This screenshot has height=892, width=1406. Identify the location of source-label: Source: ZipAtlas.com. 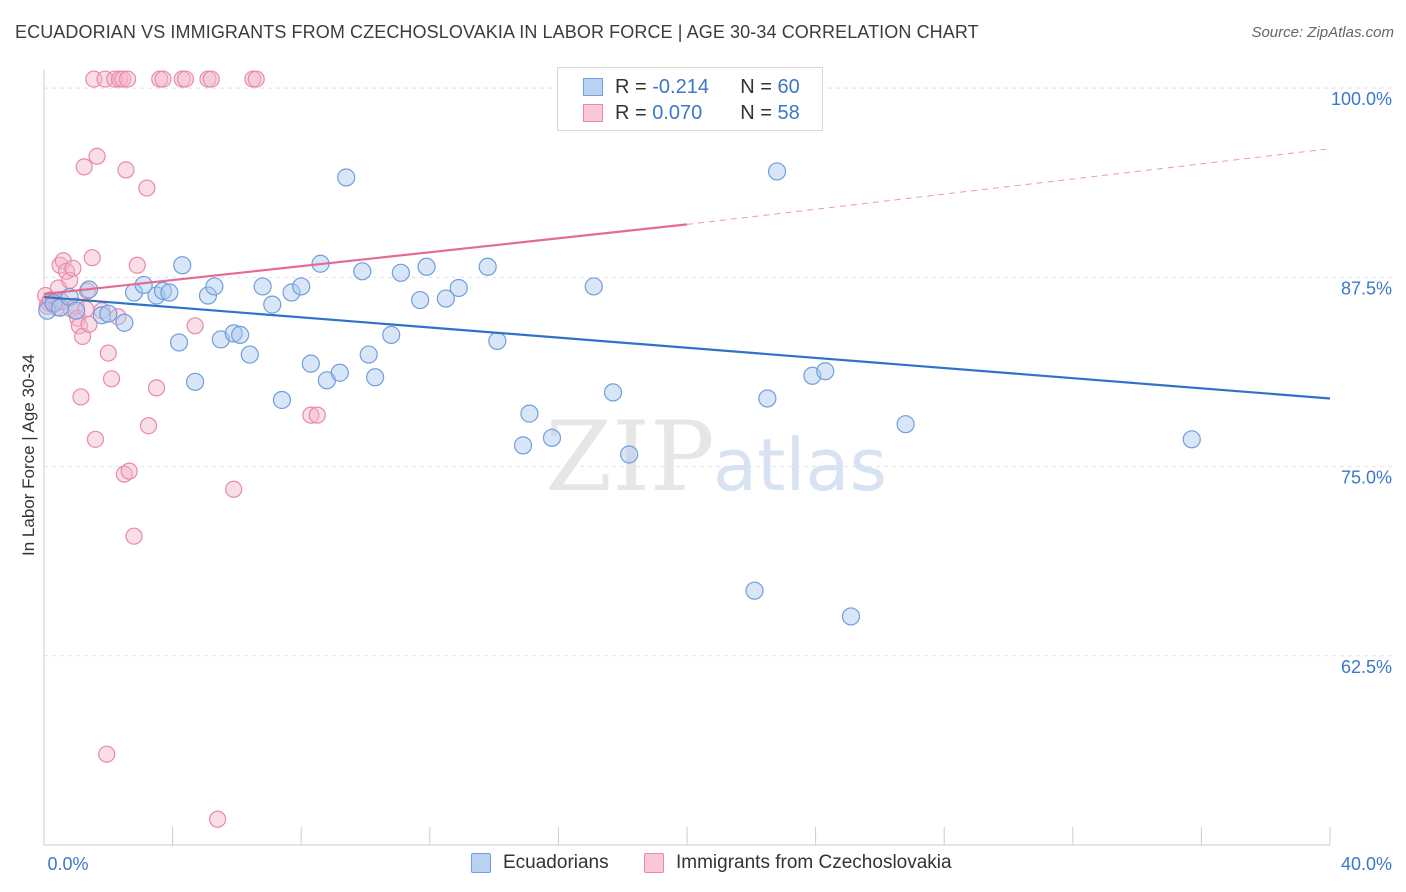
(1322, 32).